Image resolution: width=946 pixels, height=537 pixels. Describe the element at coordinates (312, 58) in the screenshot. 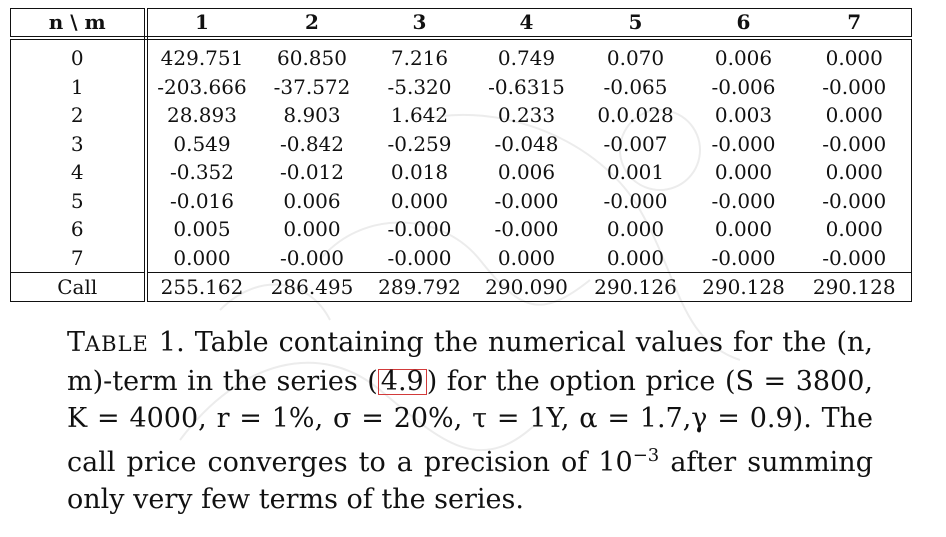

I see `table-cell: 60.850` at that location.